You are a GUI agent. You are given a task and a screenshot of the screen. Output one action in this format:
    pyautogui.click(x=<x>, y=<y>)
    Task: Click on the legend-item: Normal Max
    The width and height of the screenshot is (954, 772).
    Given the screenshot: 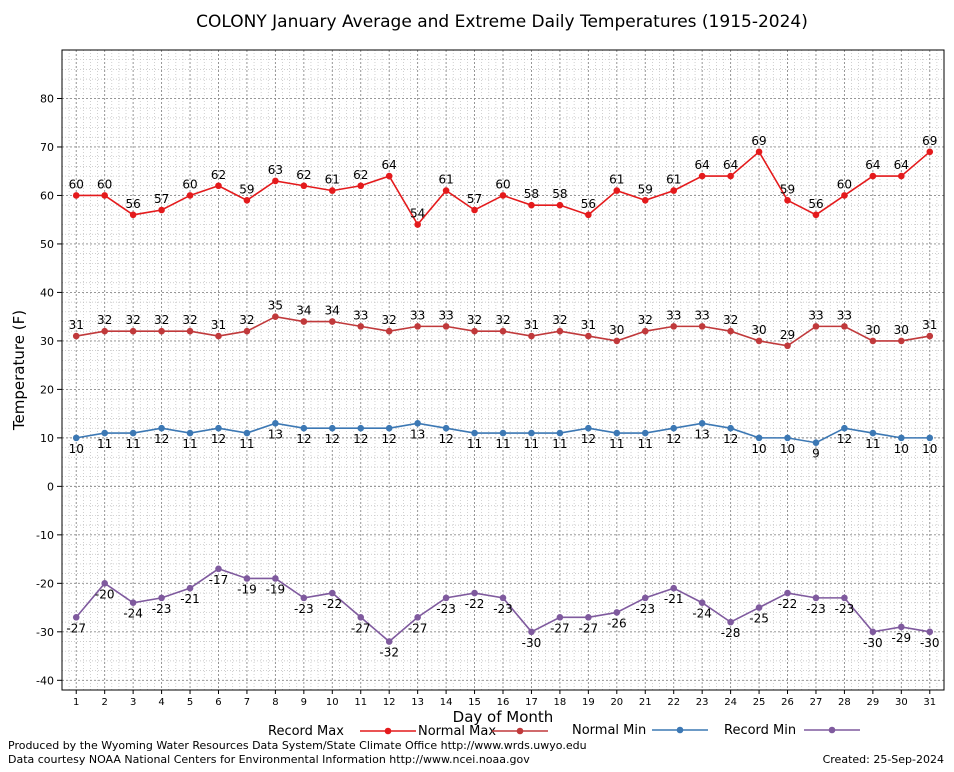 What is the action you would take?
    pyautogui.click(x=483, y=731)
    